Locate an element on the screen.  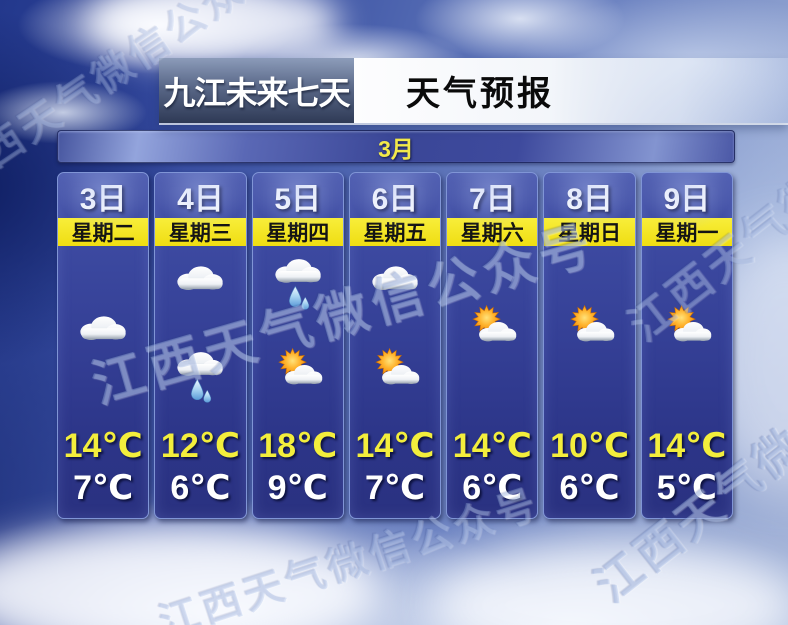
month-label: 3月 is located at coordinates (396, 148).